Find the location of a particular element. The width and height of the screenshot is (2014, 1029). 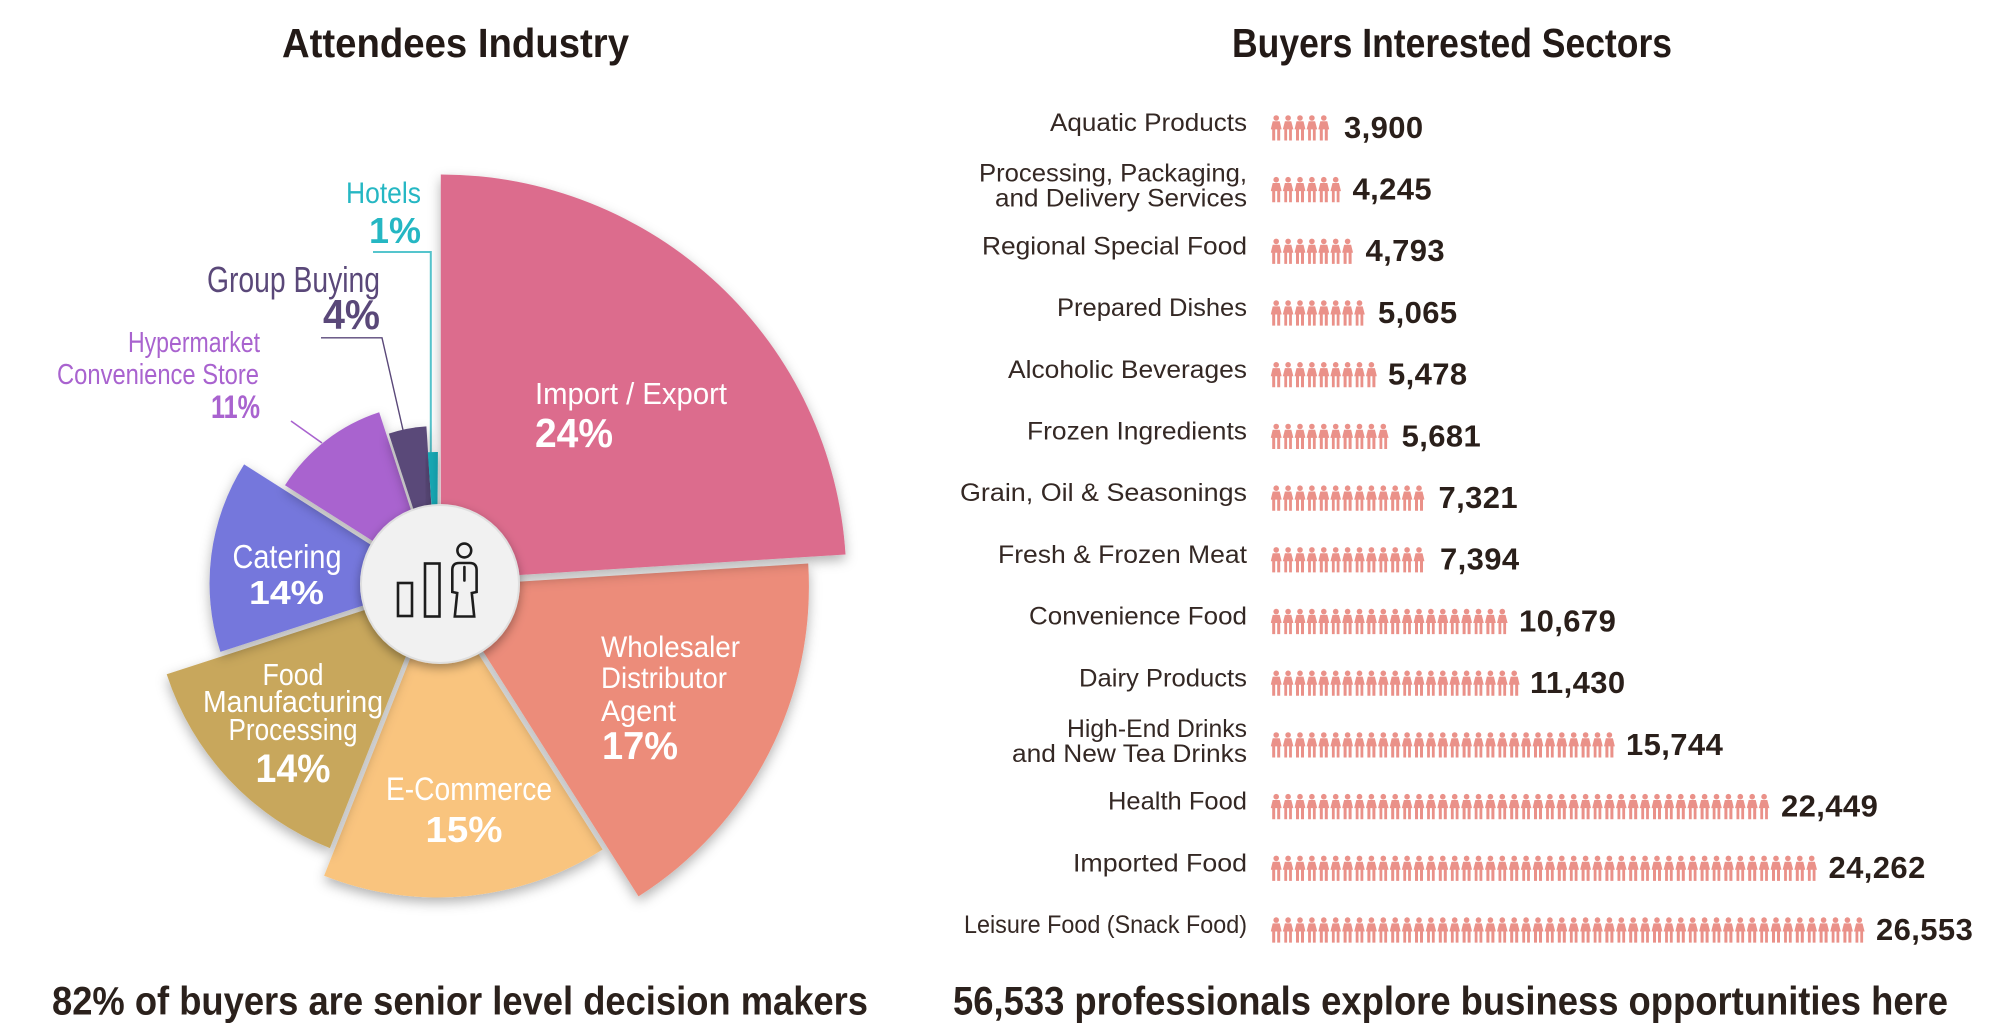

svg-text: 15,744 is located at coordinates (1675, 744).